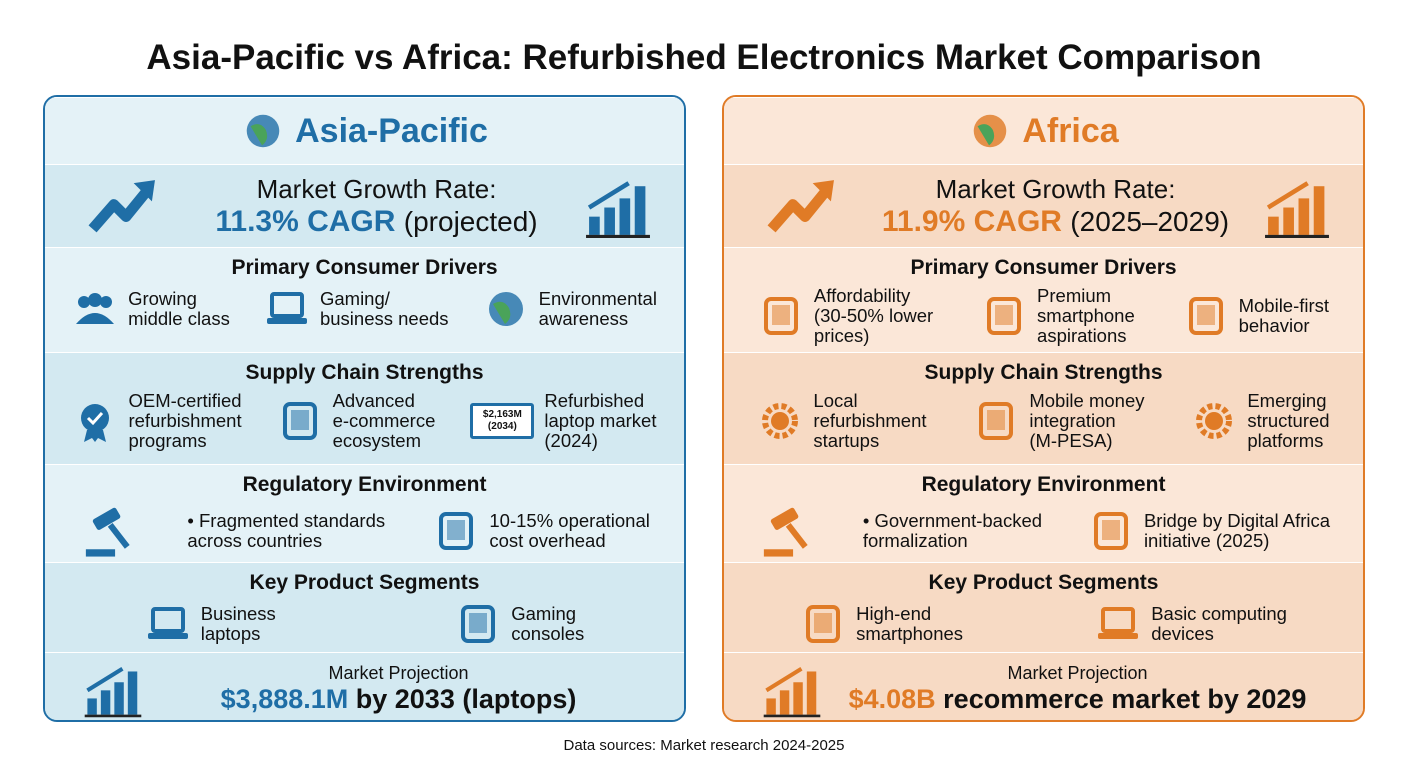 The image size is (1408, 768). I want to click on icon-text: (2034), so click(502, 426).